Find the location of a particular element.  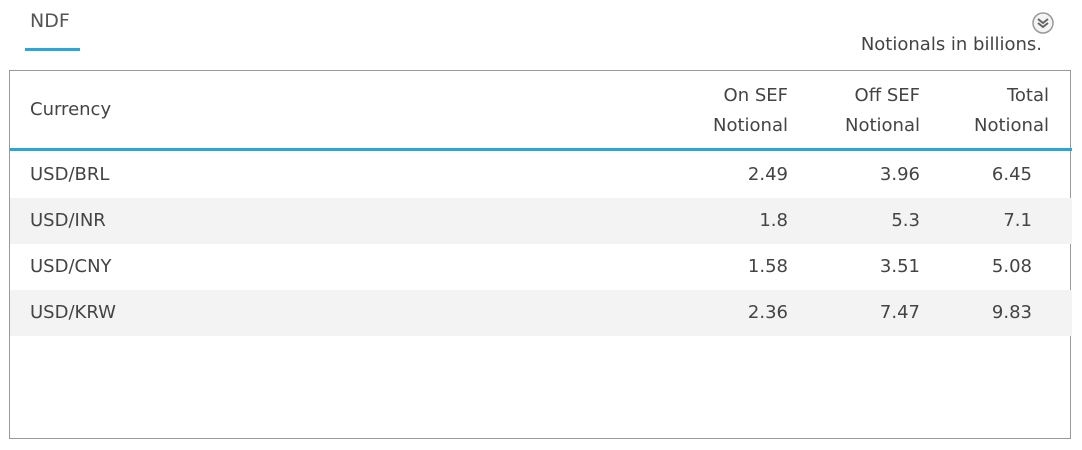

column-header: Currency is located at coordinates (71, 109).